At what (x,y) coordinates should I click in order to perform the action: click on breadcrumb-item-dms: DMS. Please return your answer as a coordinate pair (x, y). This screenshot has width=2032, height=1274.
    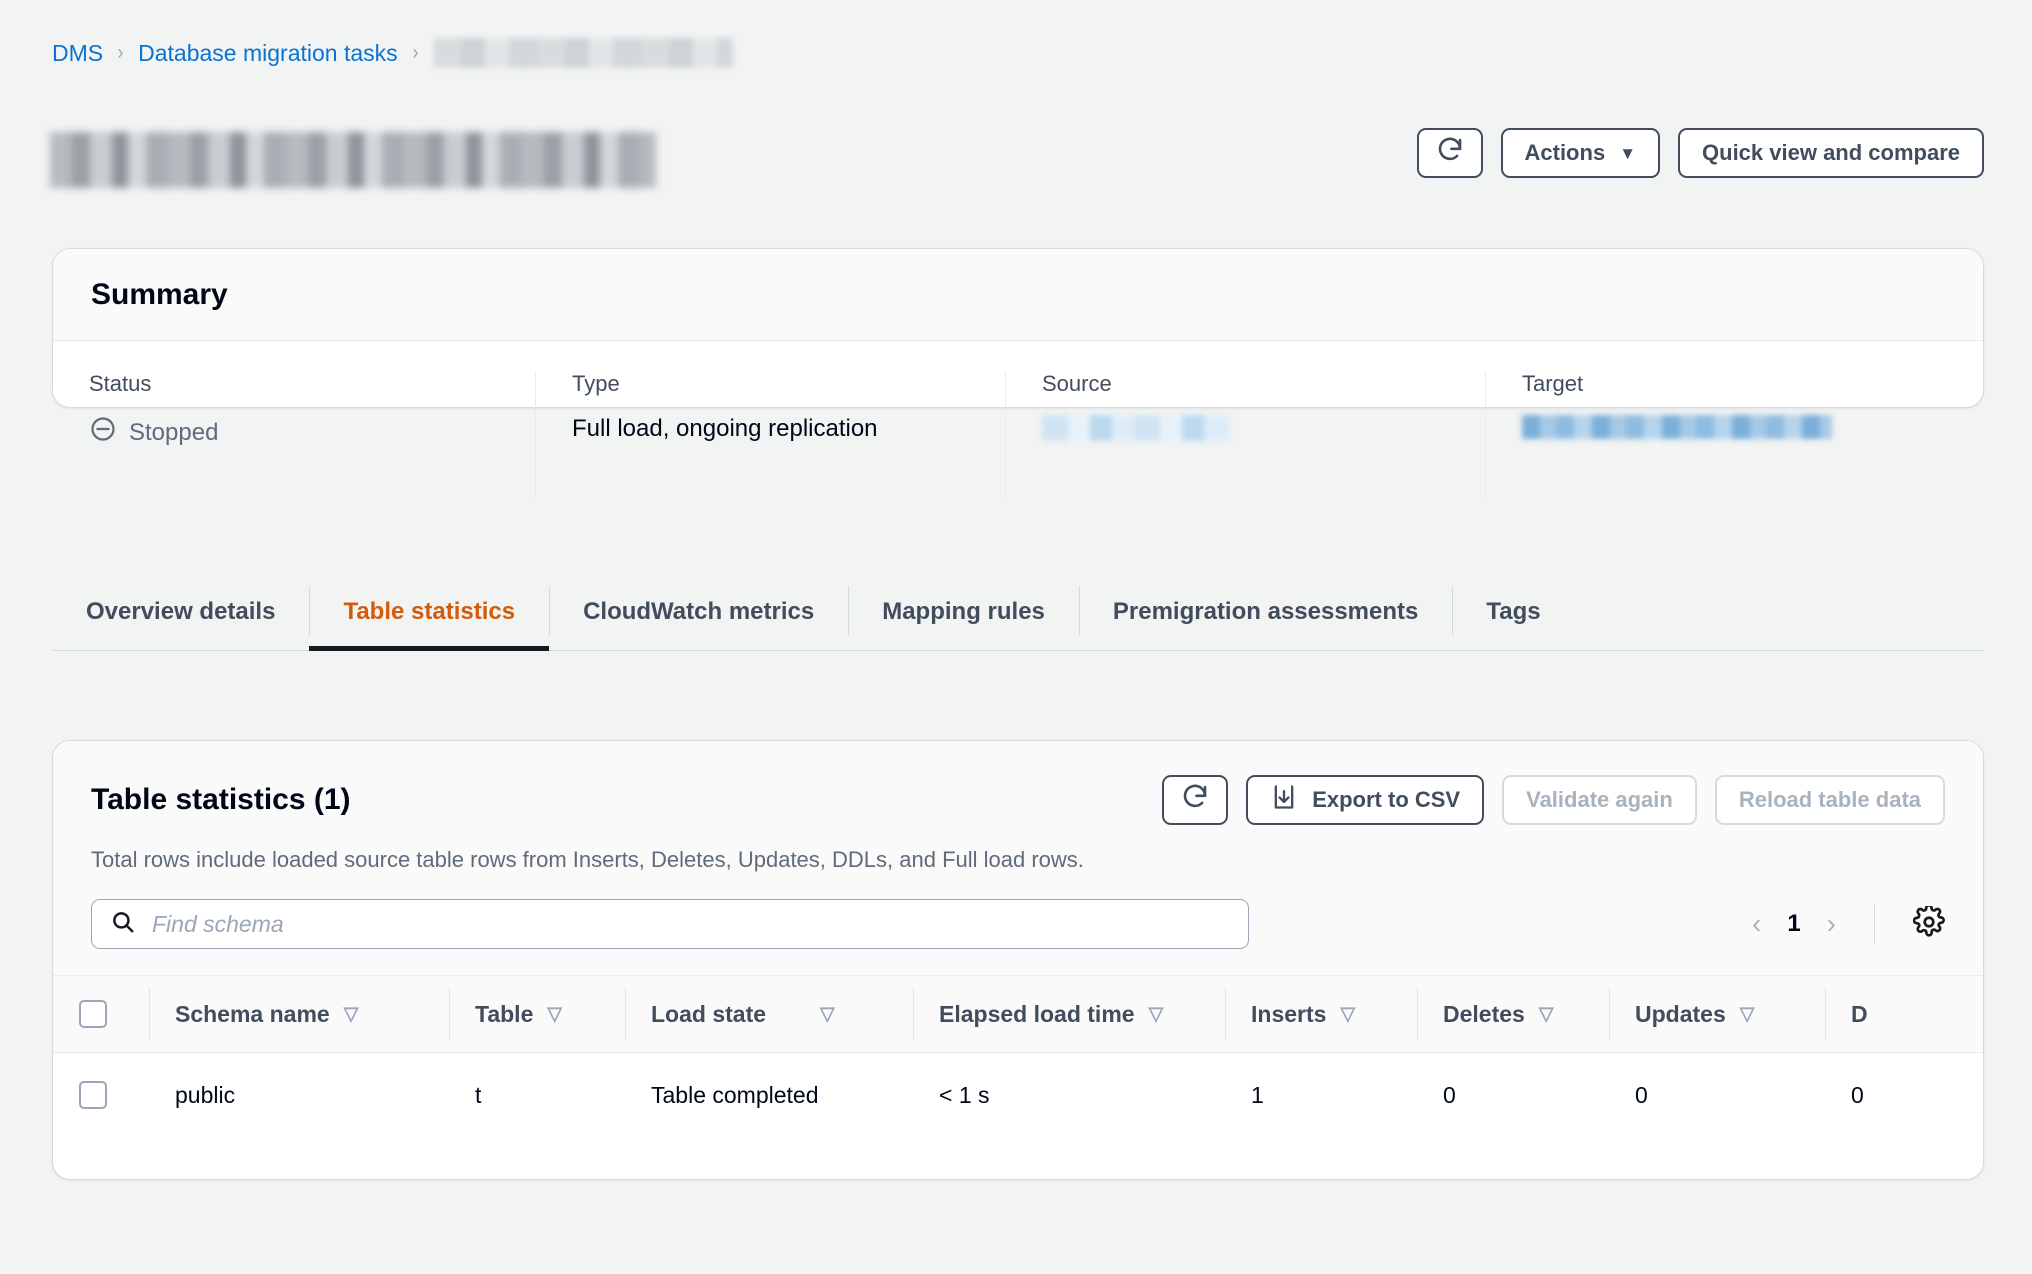
    Looking at the image, I should click on (78, 52).